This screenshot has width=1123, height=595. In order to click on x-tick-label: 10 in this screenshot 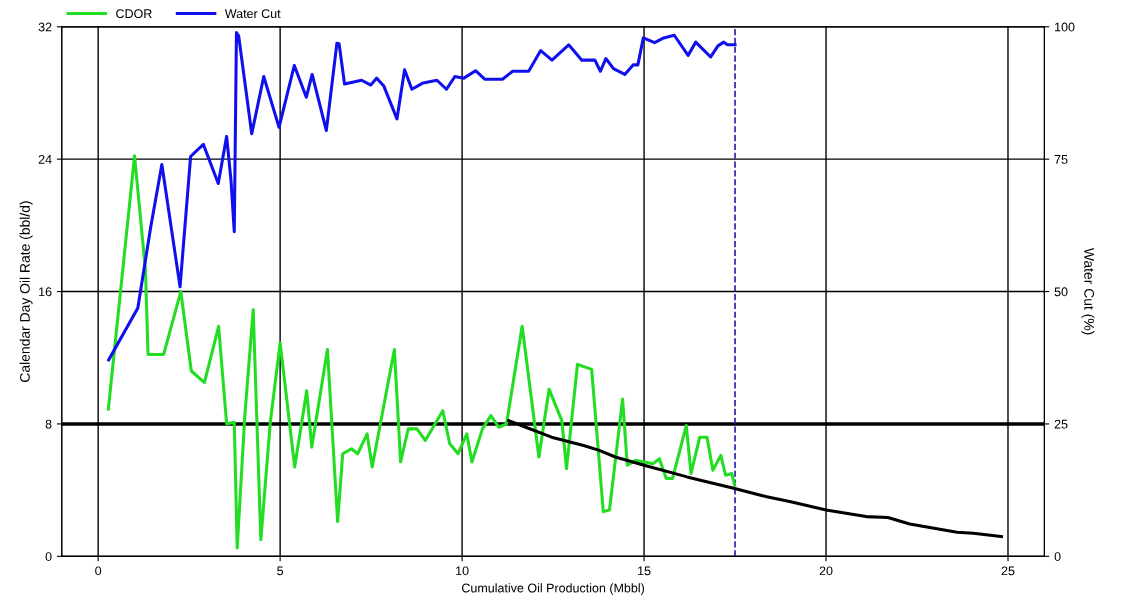, I will do `click(462, 571)`.